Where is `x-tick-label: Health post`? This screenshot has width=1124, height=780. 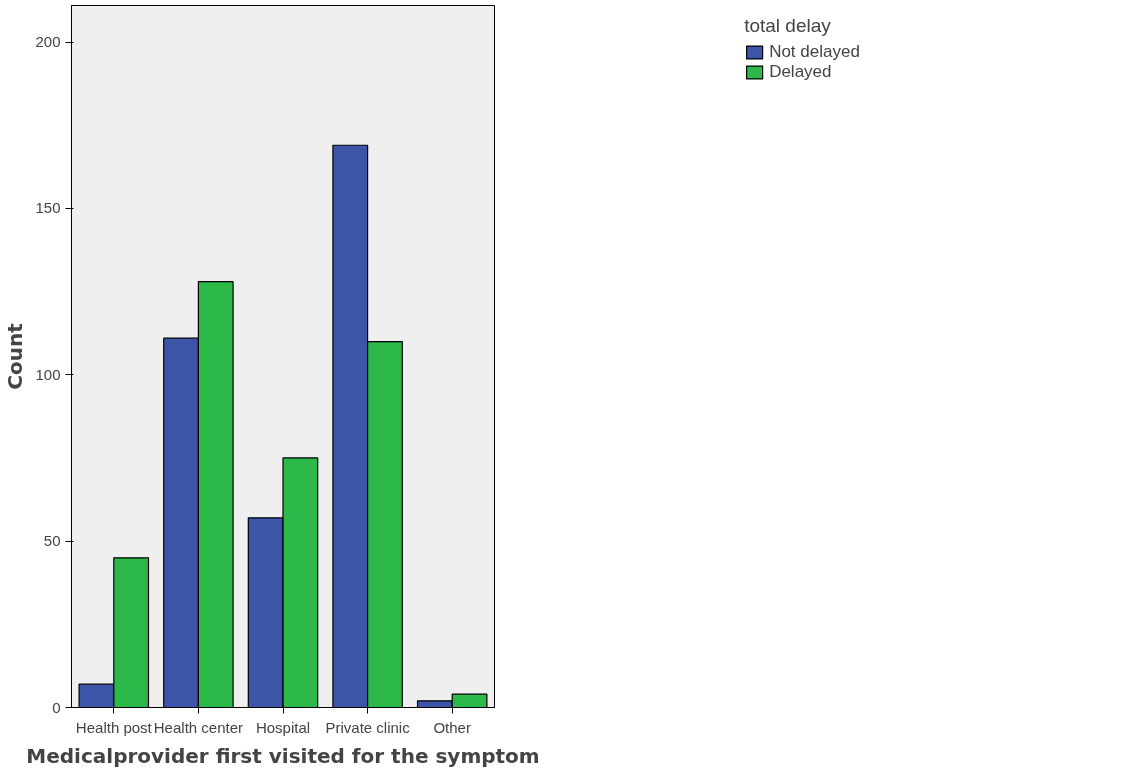 x-tick-label: Health post is located at coordinates (114, 727).